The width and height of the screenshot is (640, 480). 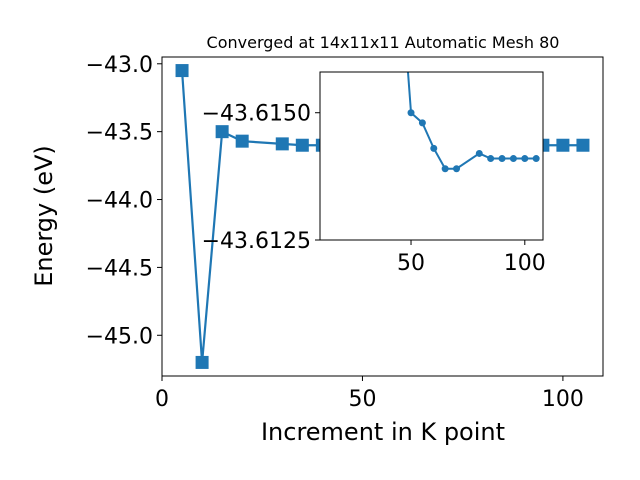 I want to click on series-clip-group, so click(x=473, y=122).